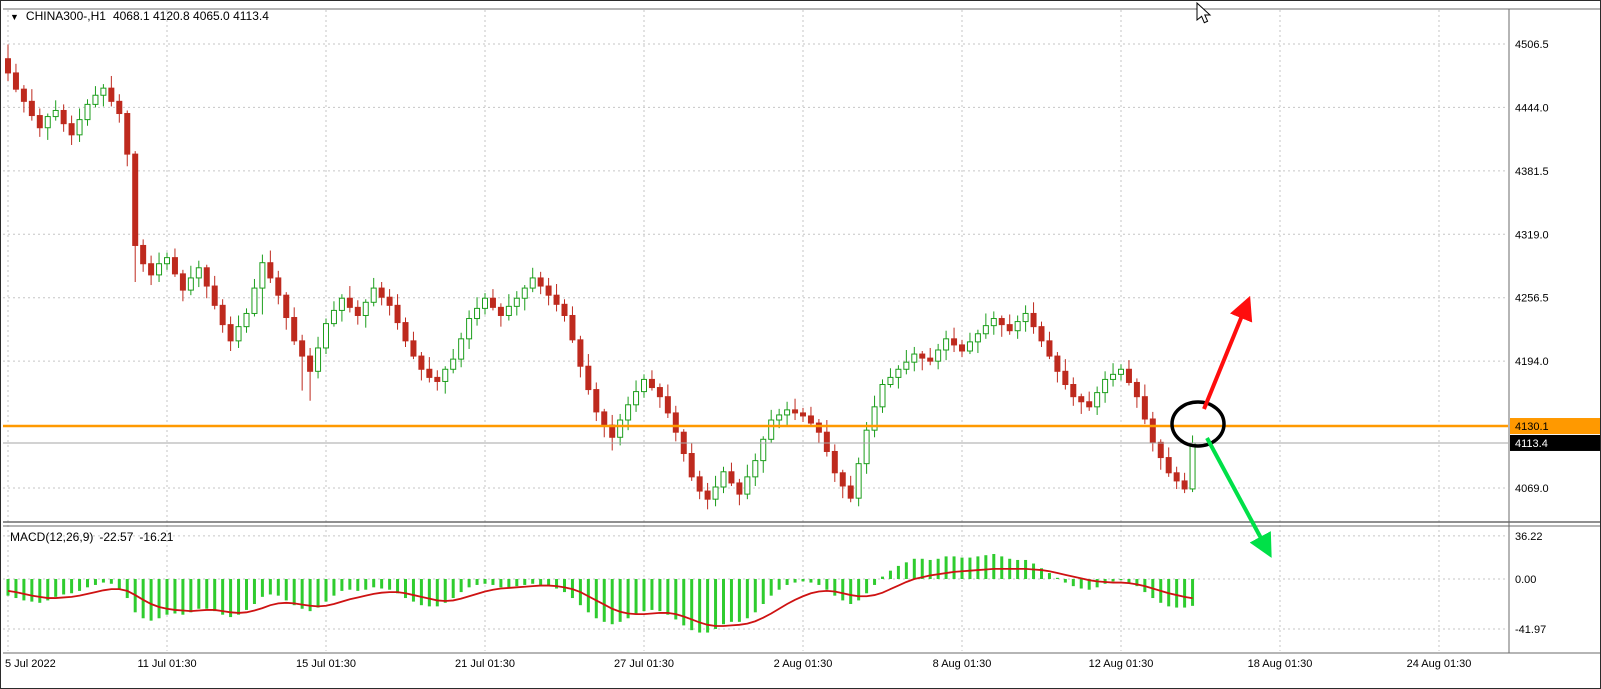 The height and width of the screenshot is (689, 1601). I want to click on symbol-name: CHINA300-,H1, so click(65, 16).